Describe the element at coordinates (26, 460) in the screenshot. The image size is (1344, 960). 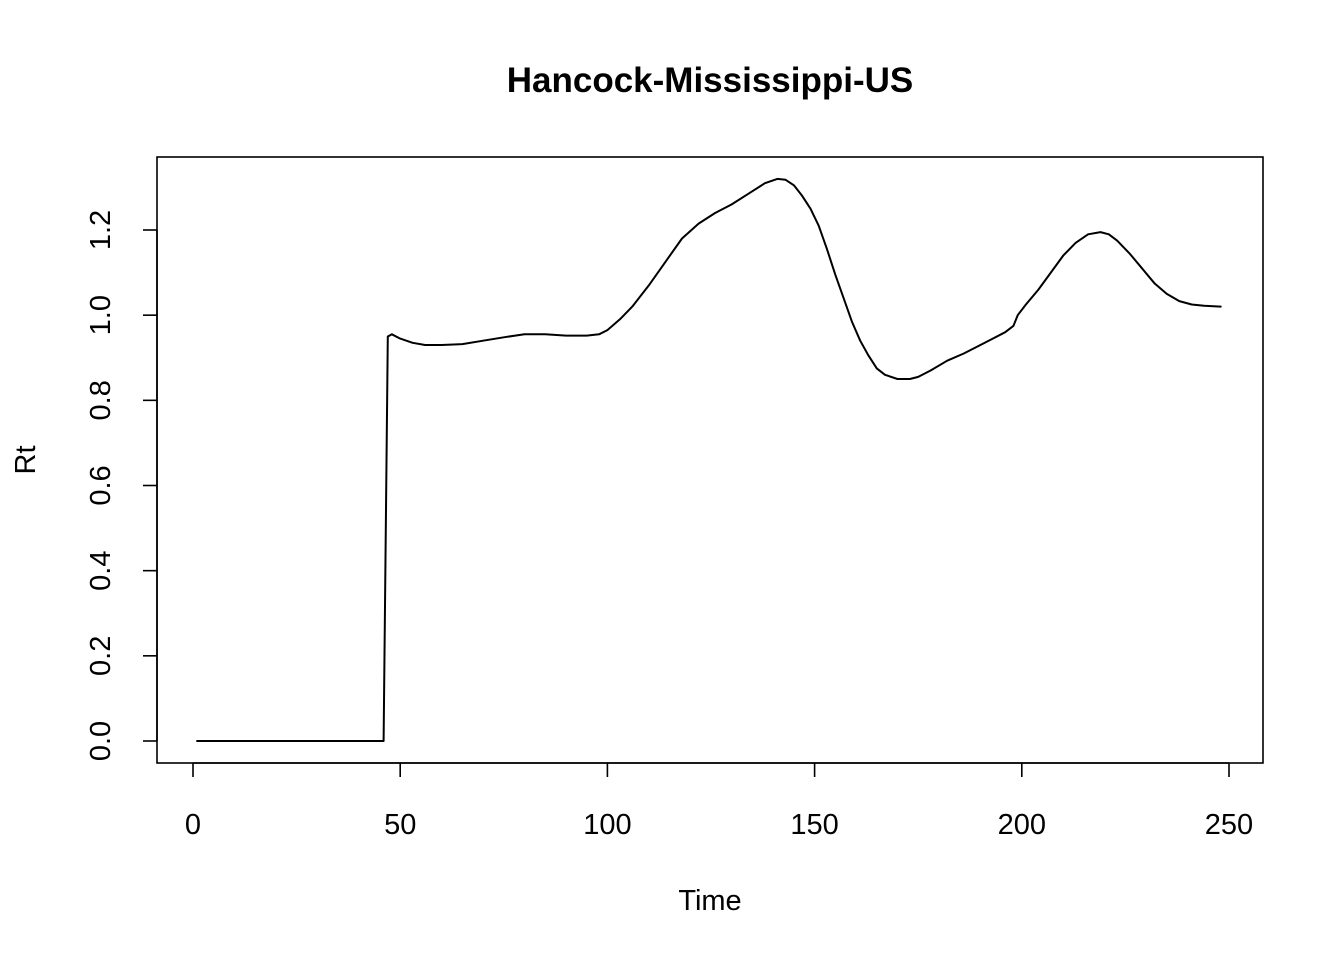
I see `y-axis-label: Rt` at that location.